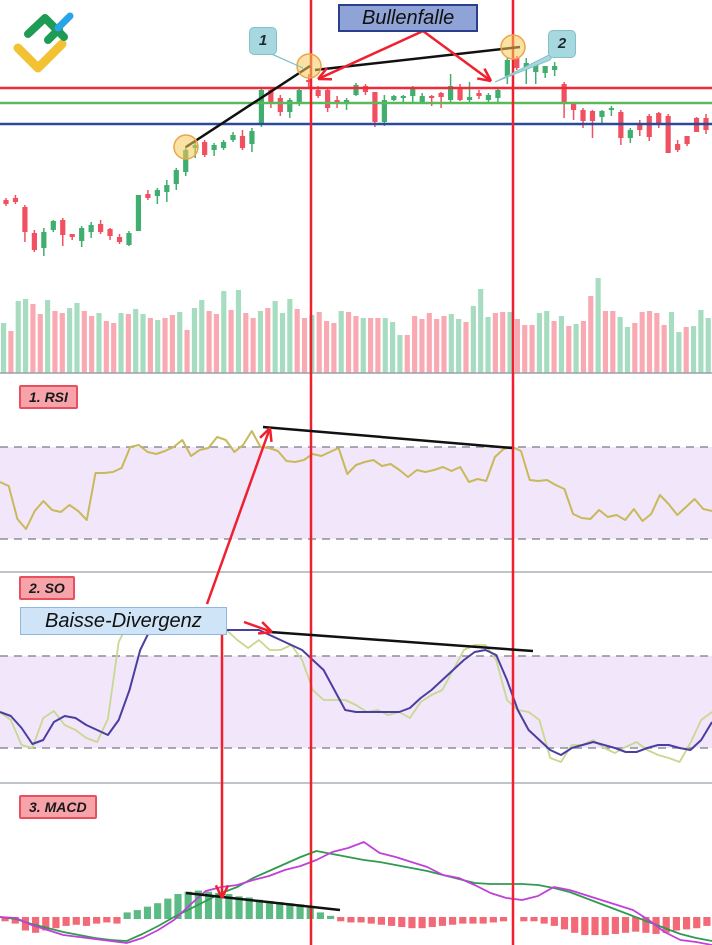  I want to click on callout-2: 2, so click(562, 44).